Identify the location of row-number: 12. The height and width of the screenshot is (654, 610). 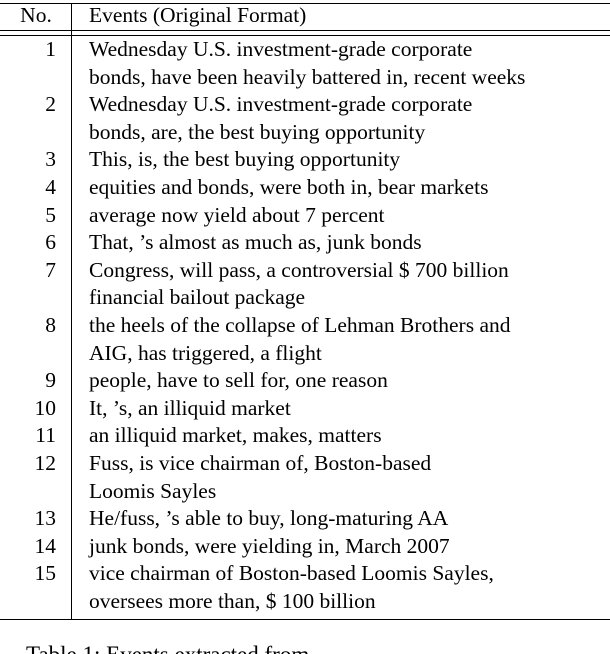
(45, 462).